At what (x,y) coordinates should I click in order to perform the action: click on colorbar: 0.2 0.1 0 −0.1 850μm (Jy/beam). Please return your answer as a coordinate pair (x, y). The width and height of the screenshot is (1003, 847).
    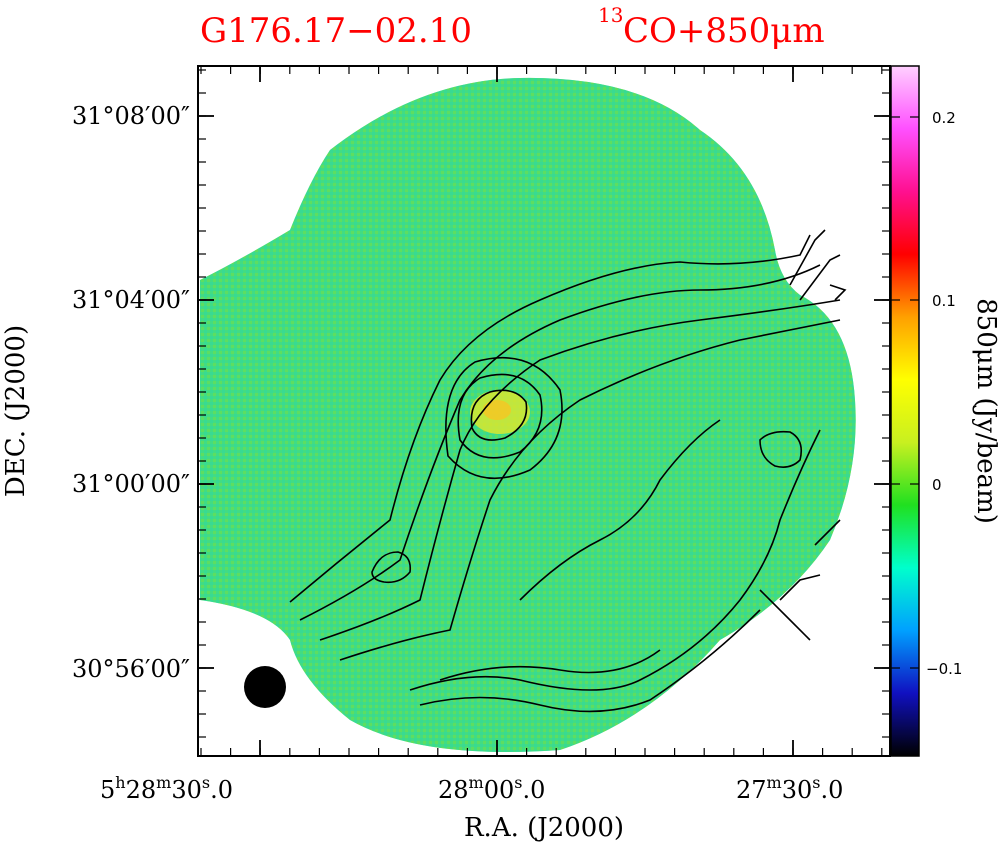
    Looking at the image, I should click on (945, 411).